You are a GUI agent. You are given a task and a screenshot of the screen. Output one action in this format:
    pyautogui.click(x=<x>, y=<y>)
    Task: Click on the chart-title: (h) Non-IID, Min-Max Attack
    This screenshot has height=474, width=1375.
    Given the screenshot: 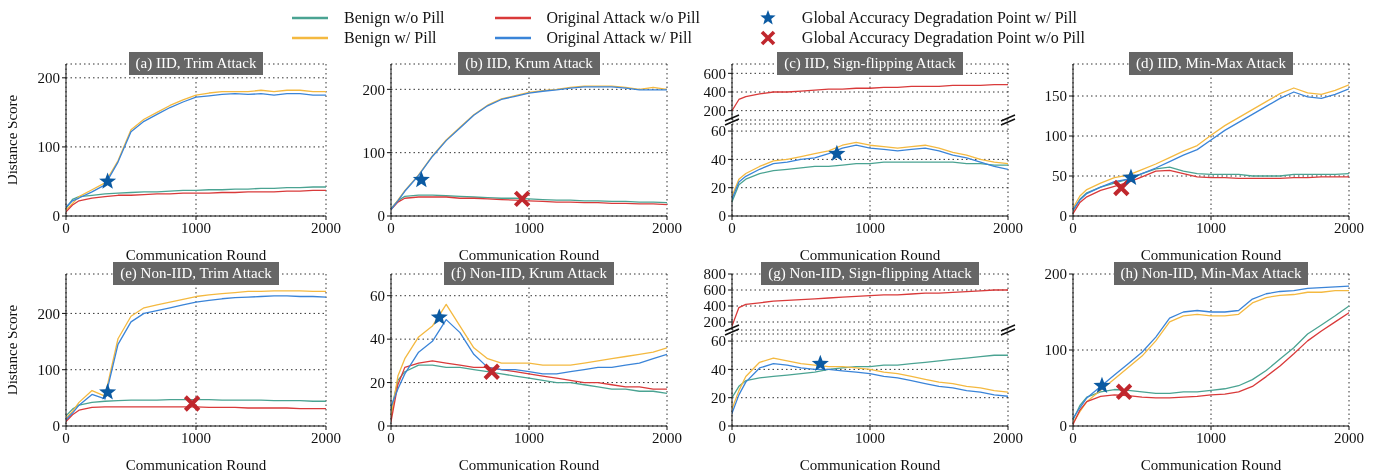 What is the action you would take?
    pyautogui.click(x=1211, y=273)
    